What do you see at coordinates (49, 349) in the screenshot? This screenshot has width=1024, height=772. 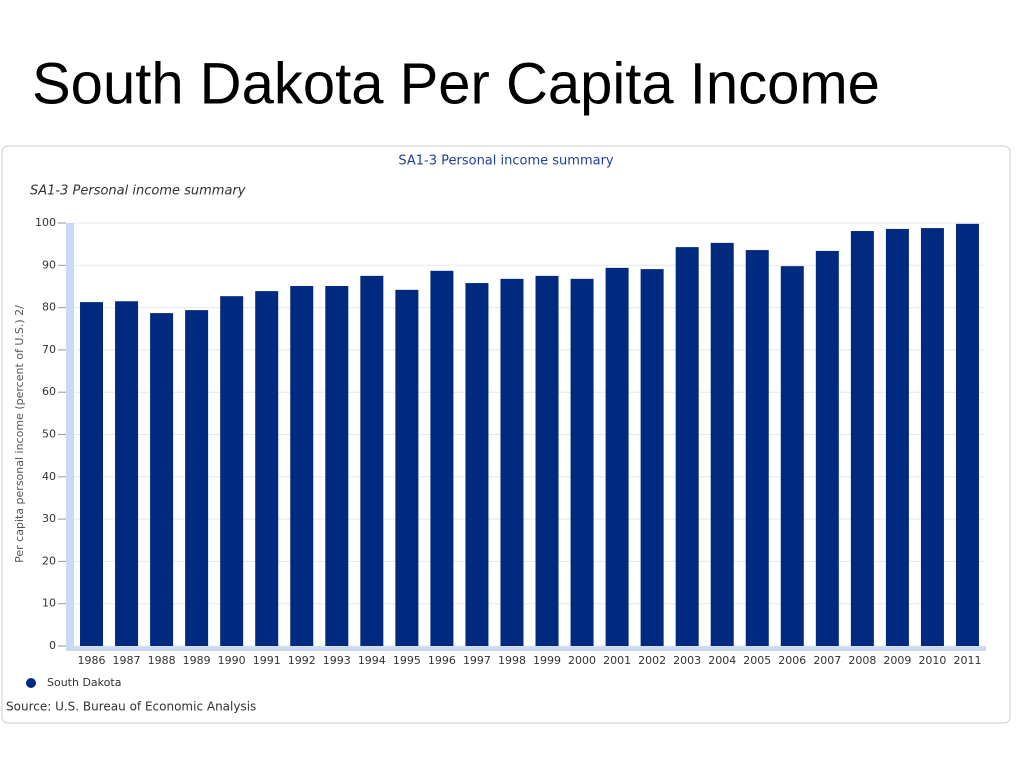 I see `y-tick-label: 70` at bounding box center [49, 349].